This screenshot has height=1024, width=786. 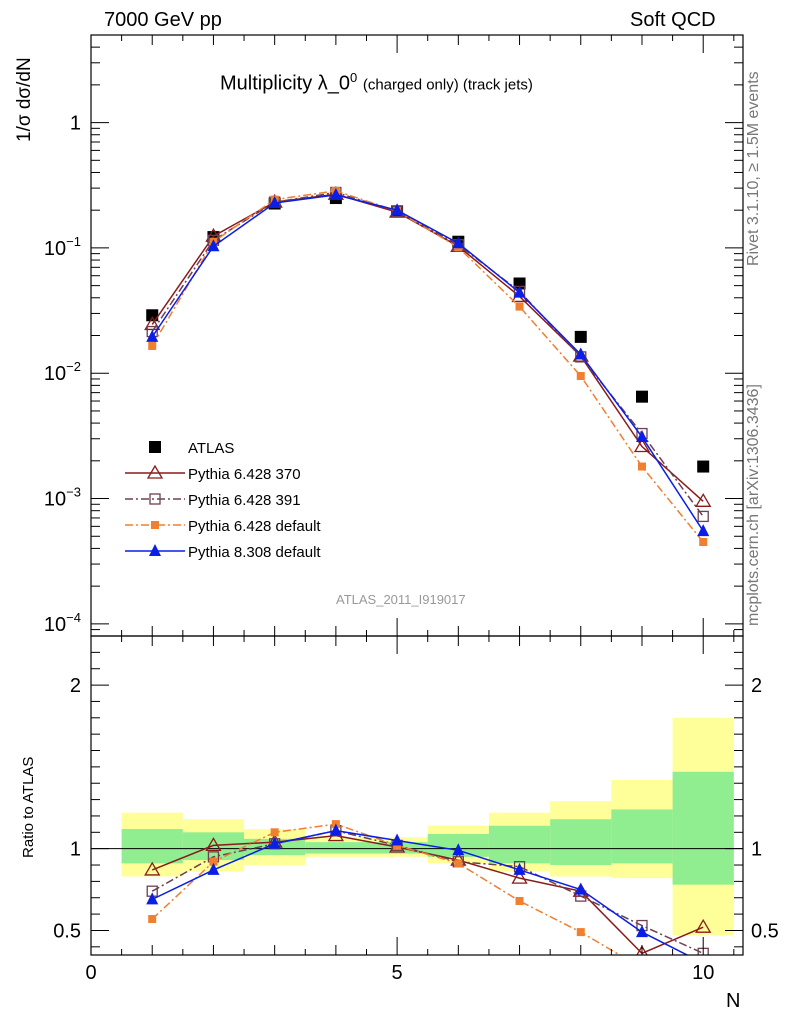 What do you see at coordinates (244, 474) in the screenshot?
I see `legend-label: Pythia 6.428 370` at bounding box center [244, 474].